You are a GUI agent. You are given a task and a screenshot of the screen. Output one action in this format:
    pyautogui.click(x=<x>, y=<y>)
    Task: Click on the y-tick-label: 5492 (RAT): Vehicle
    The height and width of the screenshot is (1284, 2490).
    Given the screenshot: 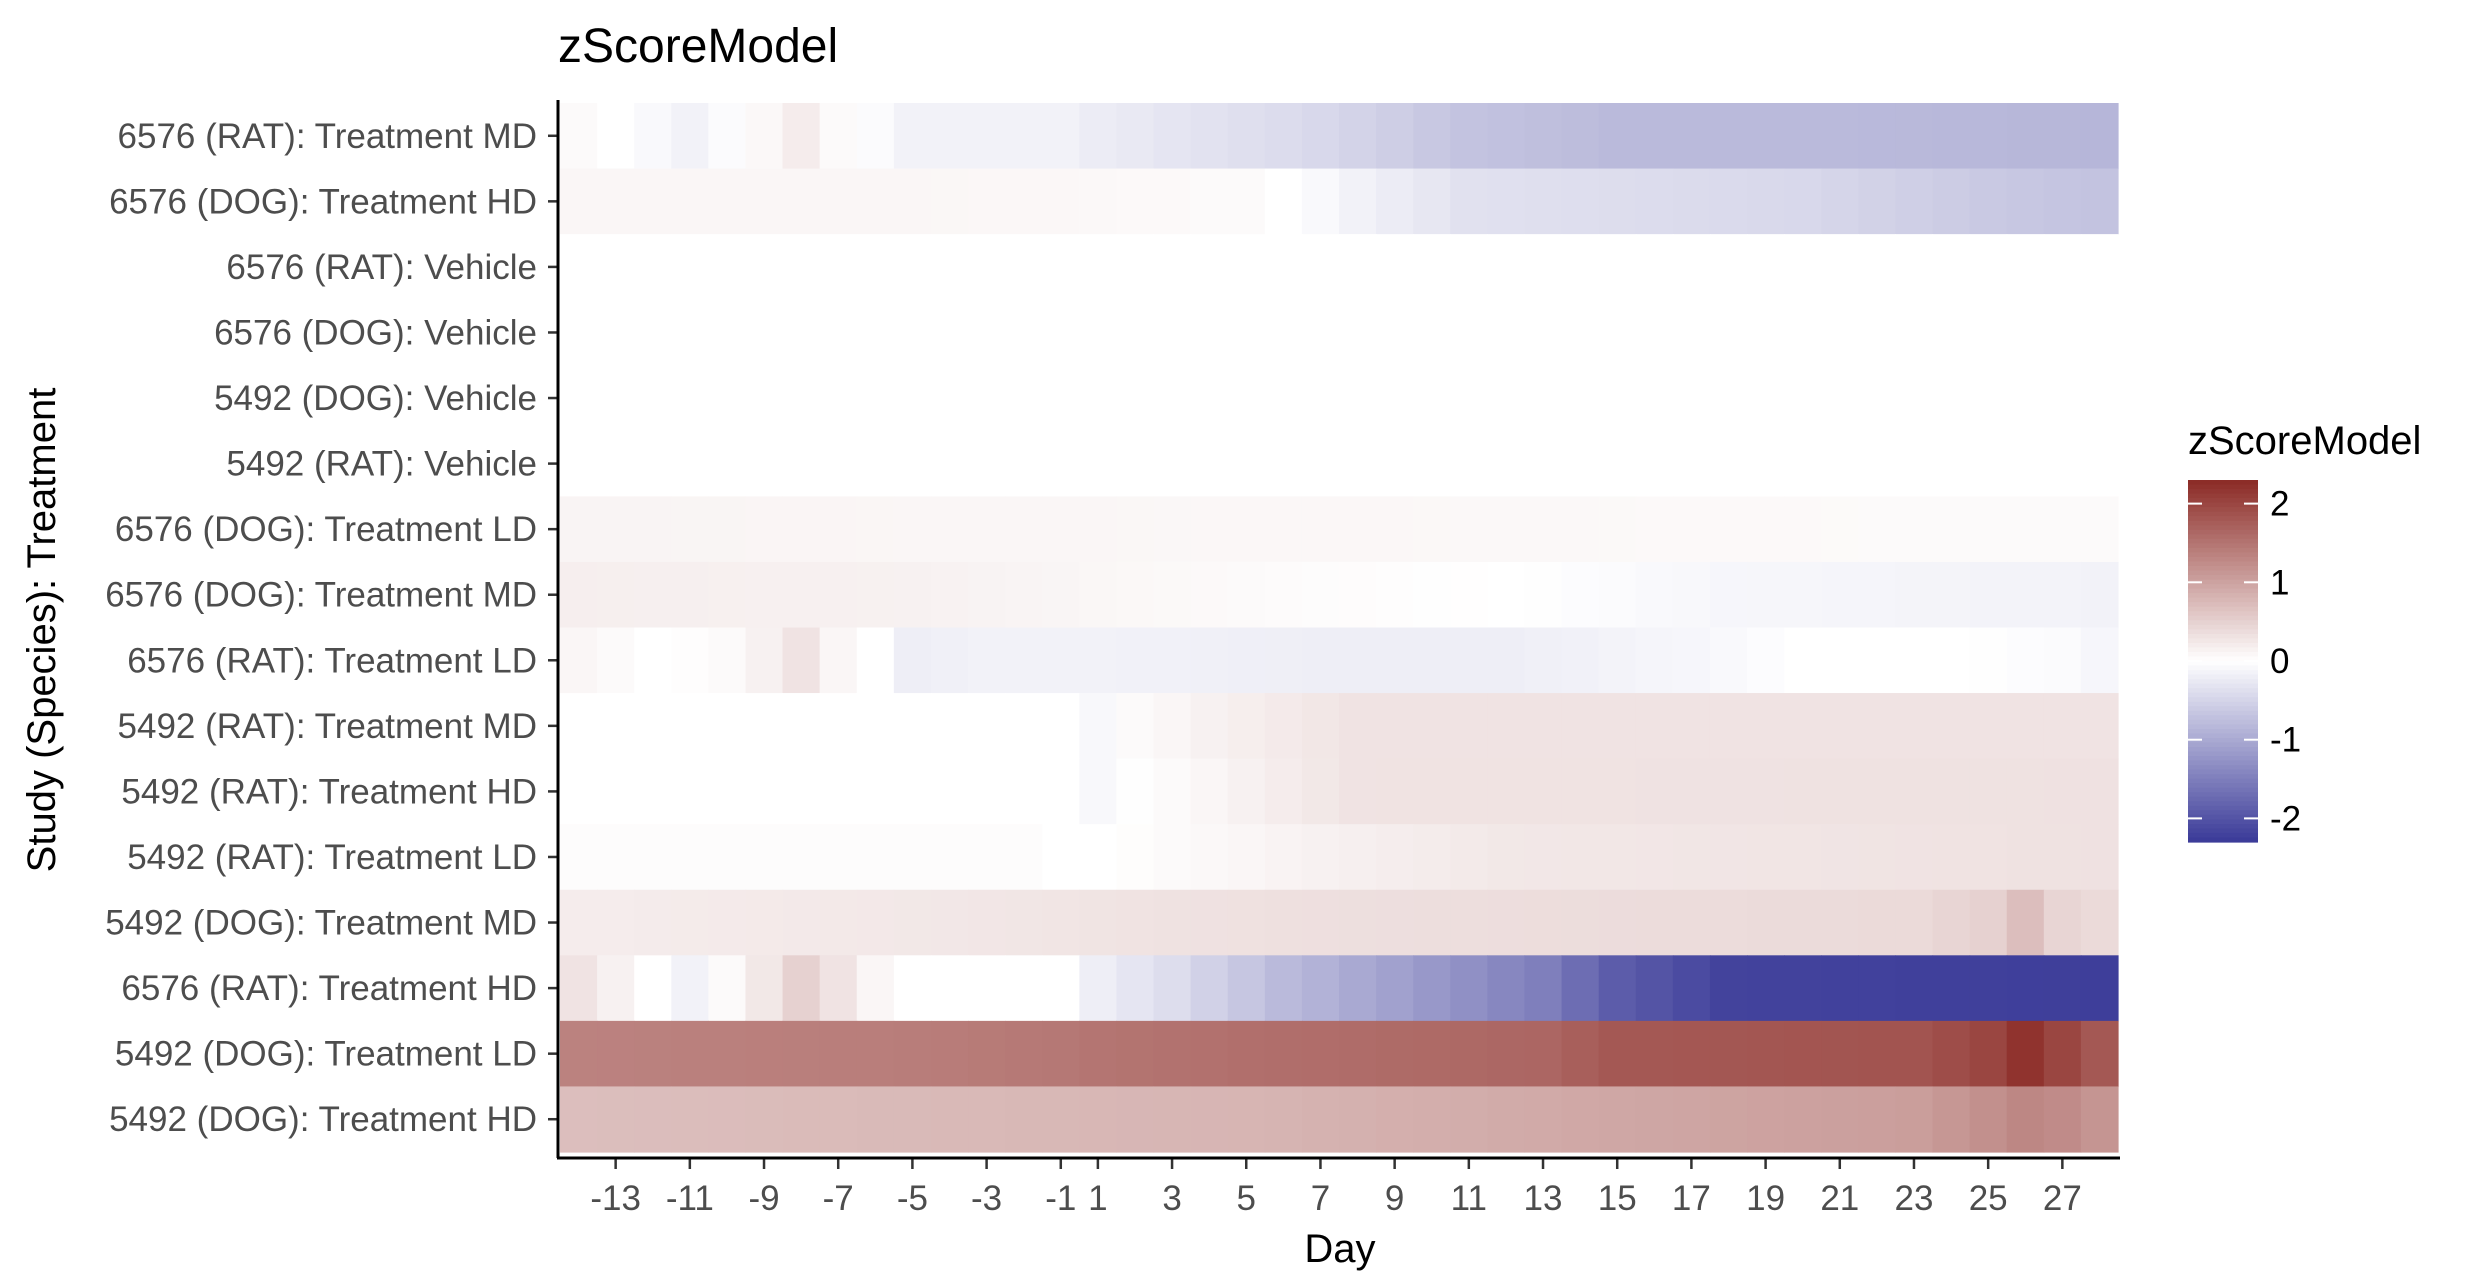 What is the action you would take?
    pyautogui.click(x=381, y=464)
    